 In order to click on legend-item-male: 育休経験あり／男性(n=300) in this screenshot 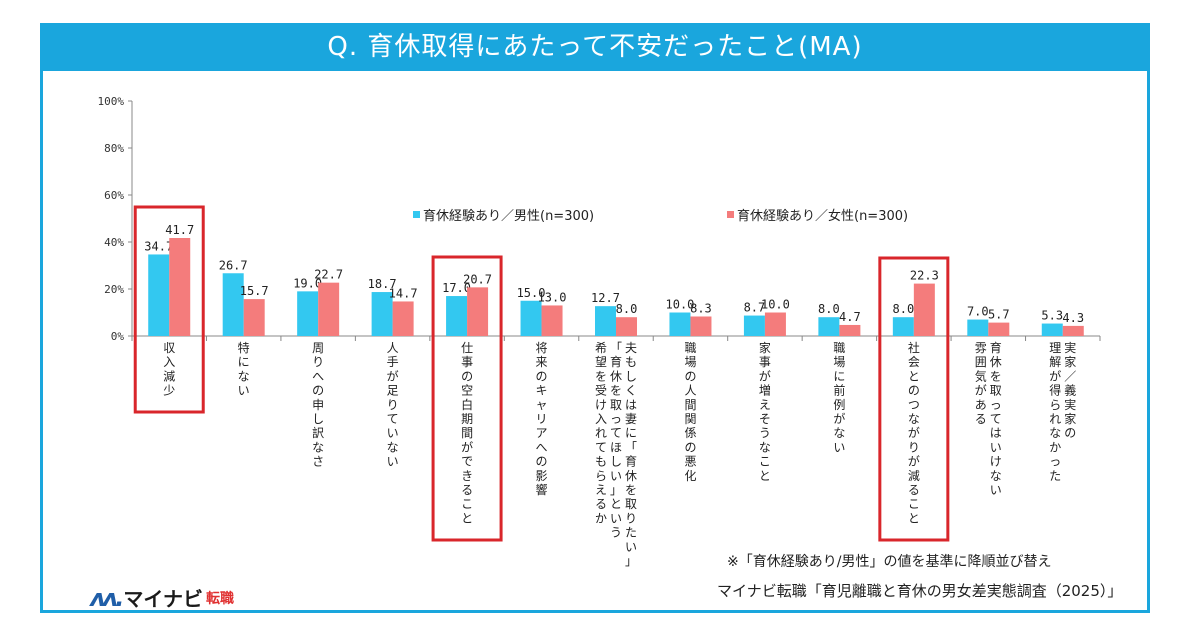, I will do `click(503, 214)`.